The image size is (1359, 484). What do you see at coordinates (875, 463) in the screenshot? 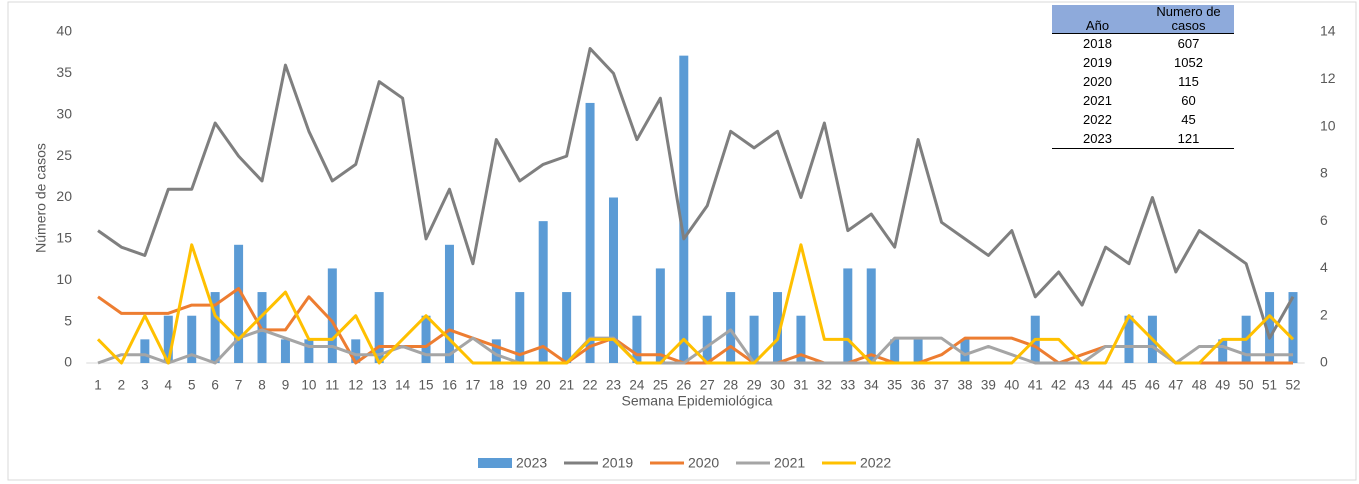
I see `legend-label: 2022` at bounding box center [875, 463].